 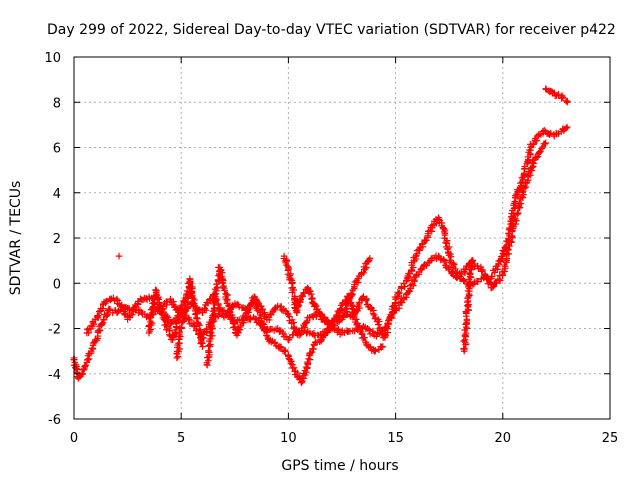 What do you see at coordinates (54, 375) in the screenshot?
I see `y-tick-label: -4` at bounding box center [54, 375].